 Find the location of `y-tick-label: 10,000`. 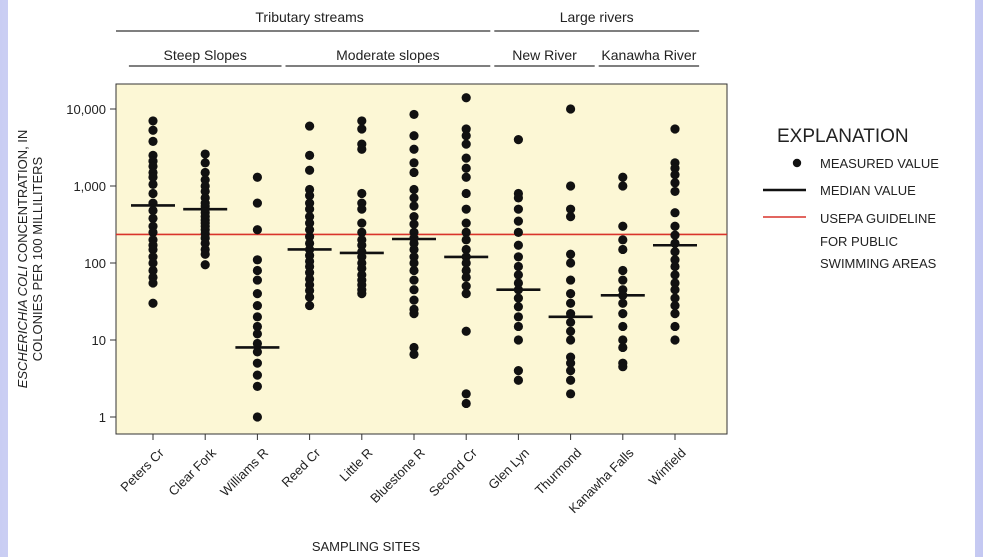

y-tick-label: 10,000 is located at coordinates (86, 109).